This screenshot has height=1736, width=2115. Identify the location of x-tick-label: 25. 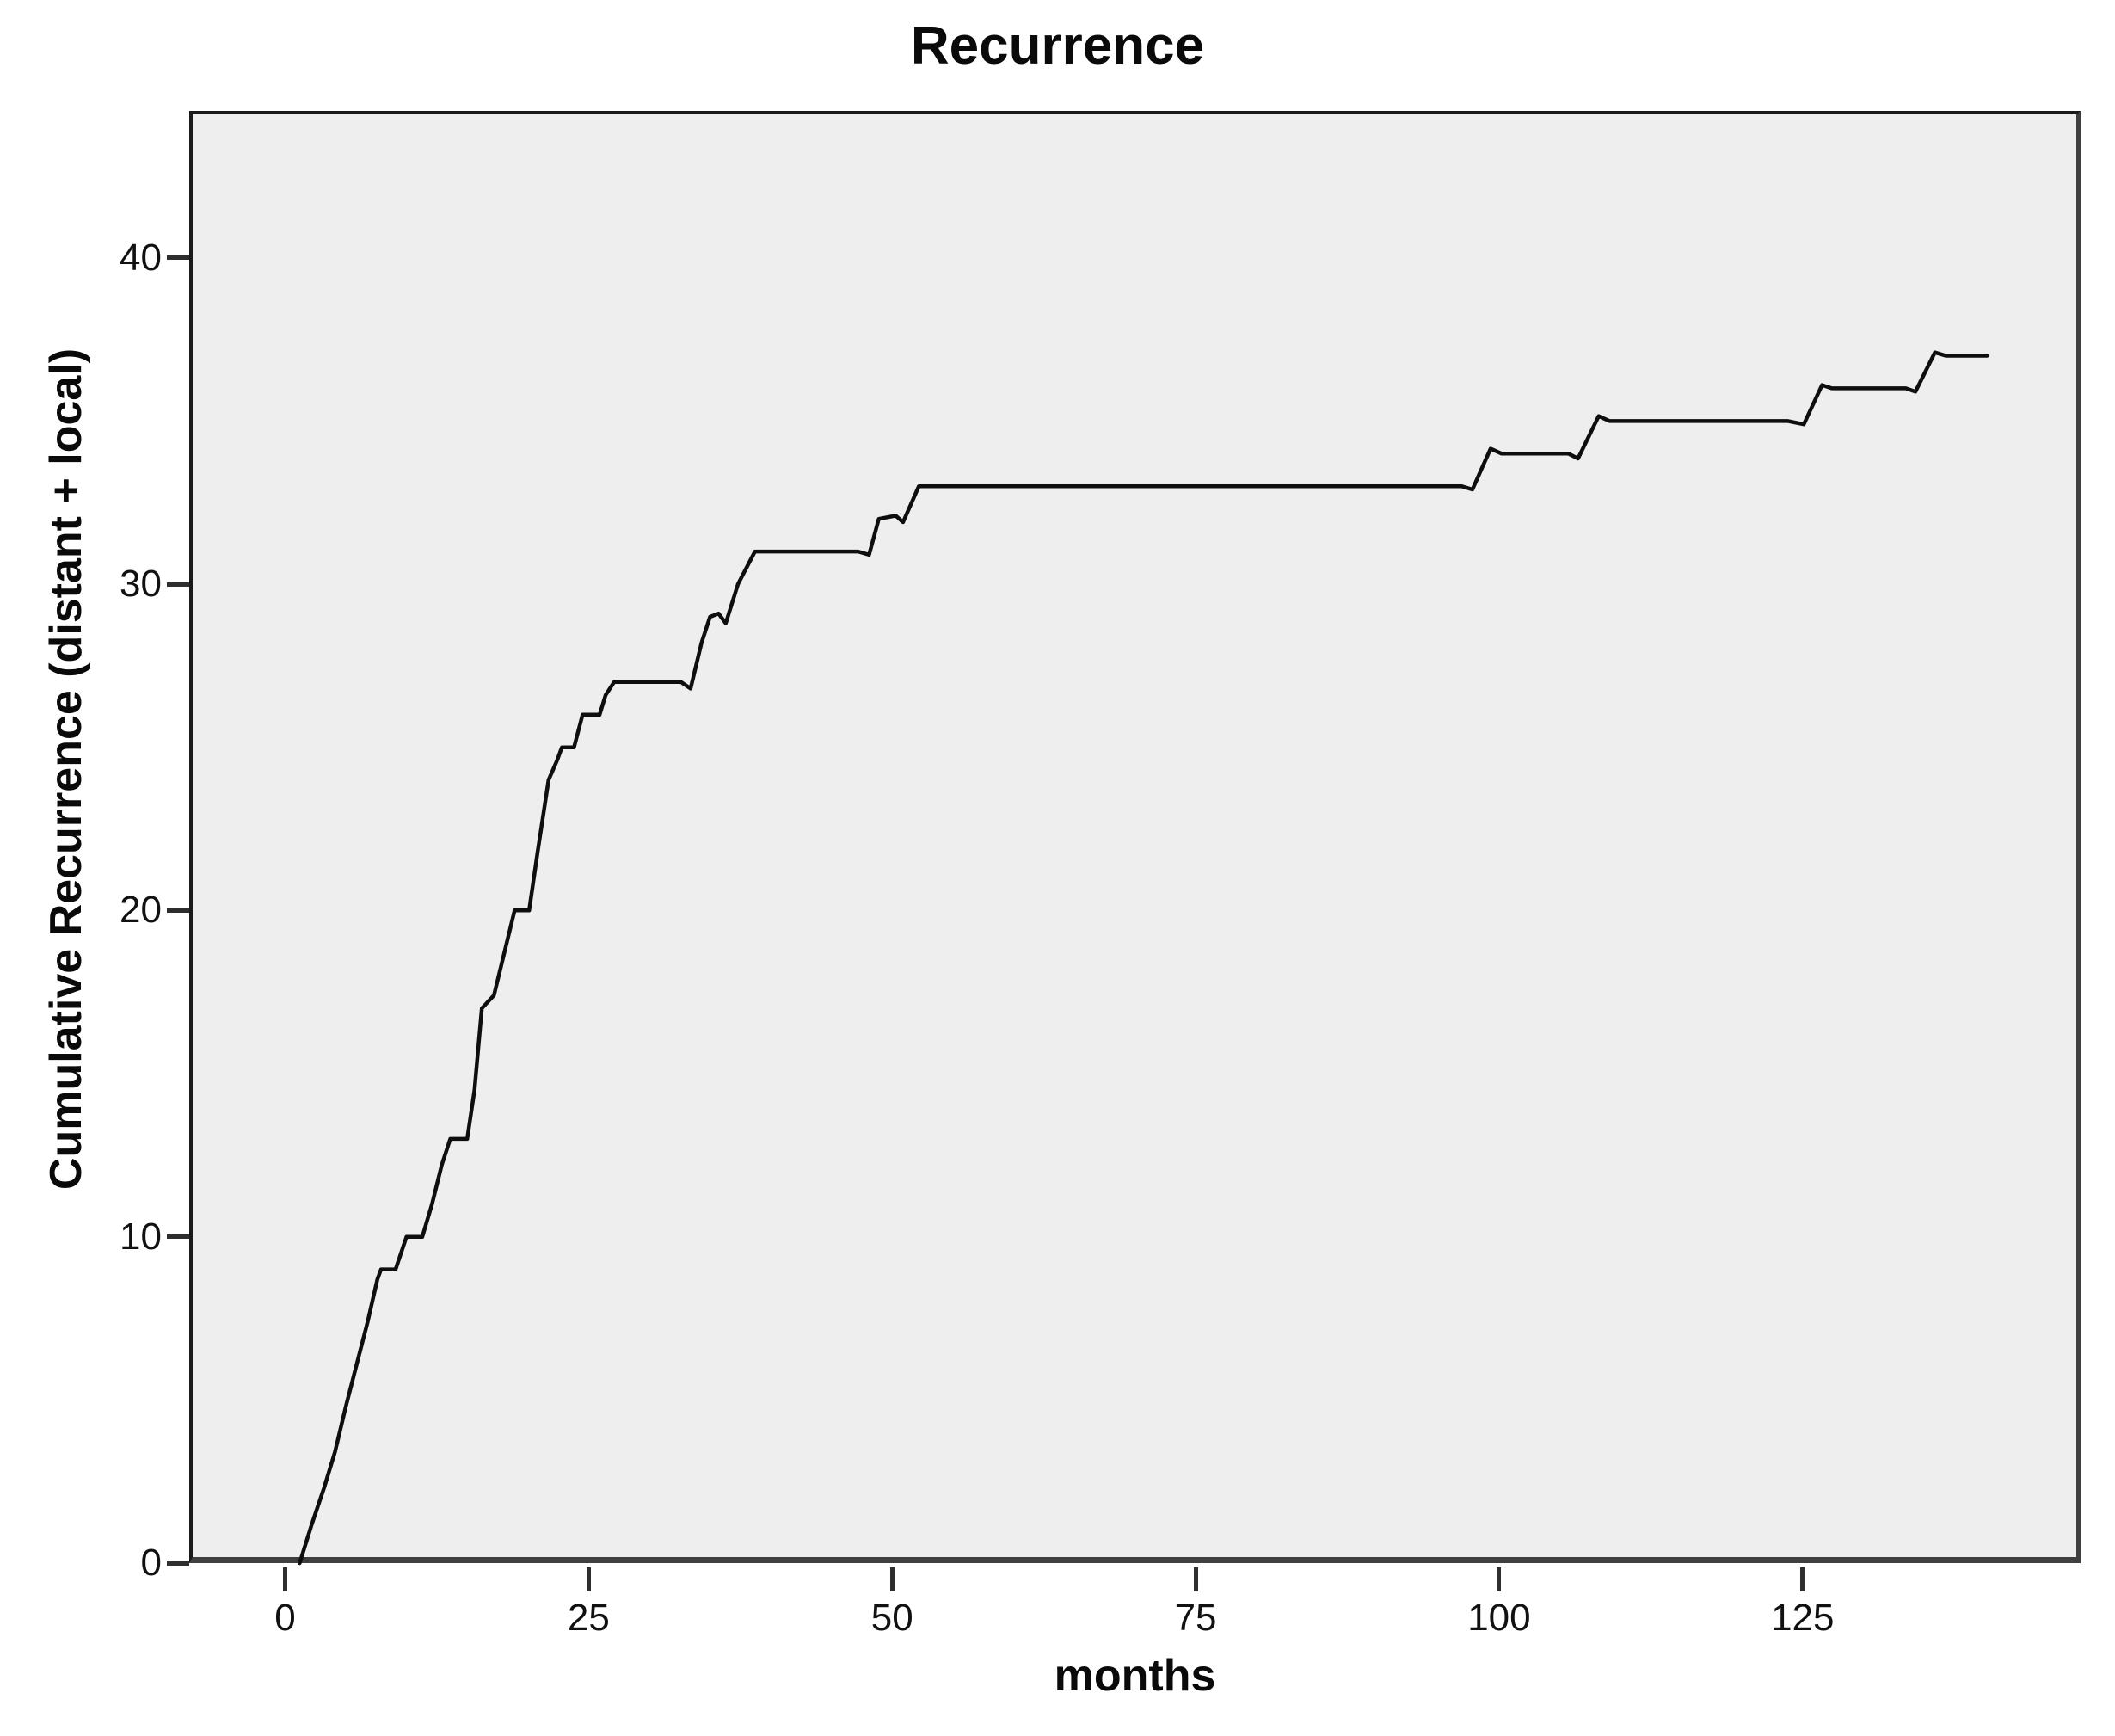
(588, 1618).